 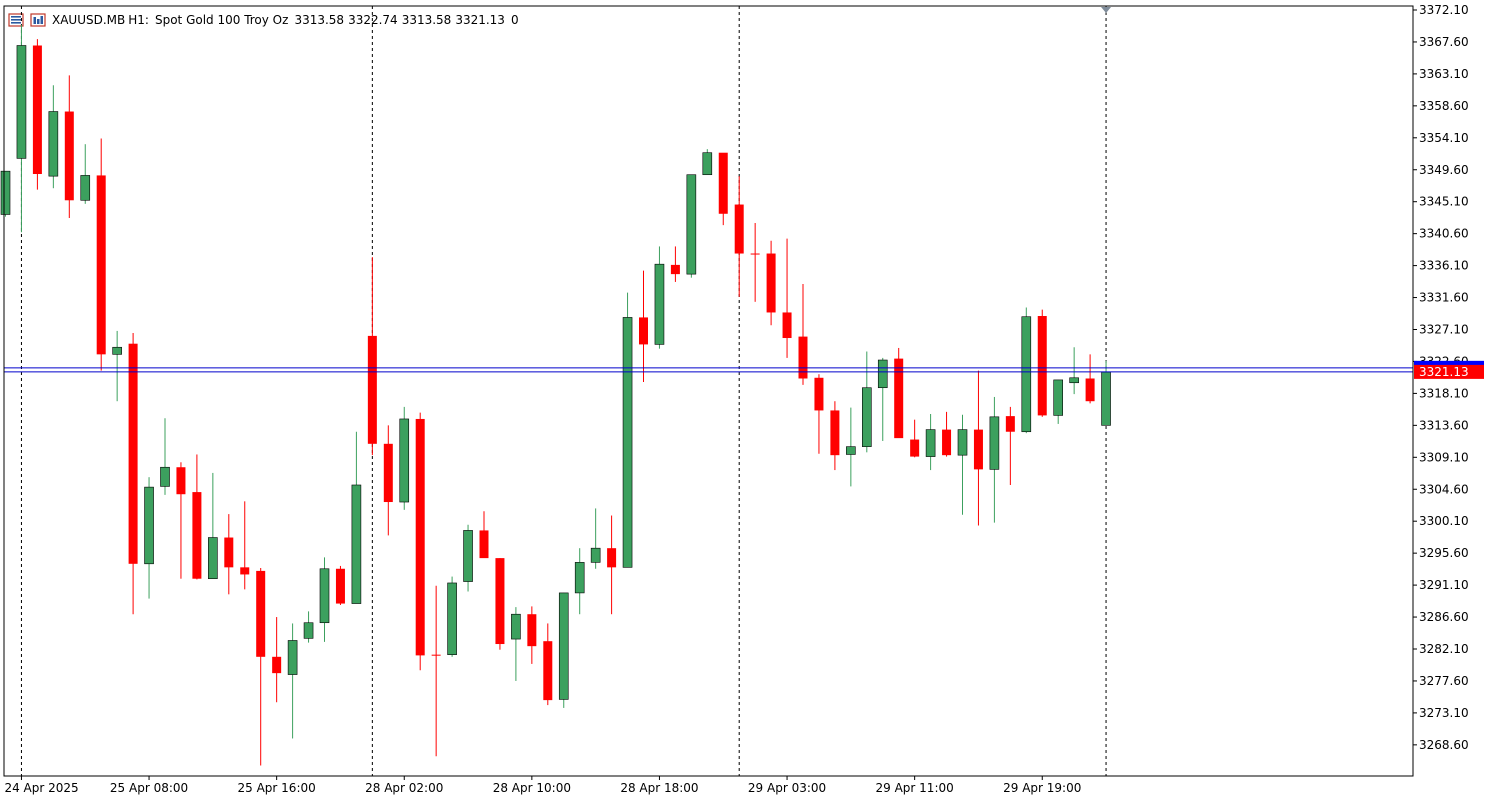 I want to click on y-tick-label: 3327.10, so click(x=1444, y=330).